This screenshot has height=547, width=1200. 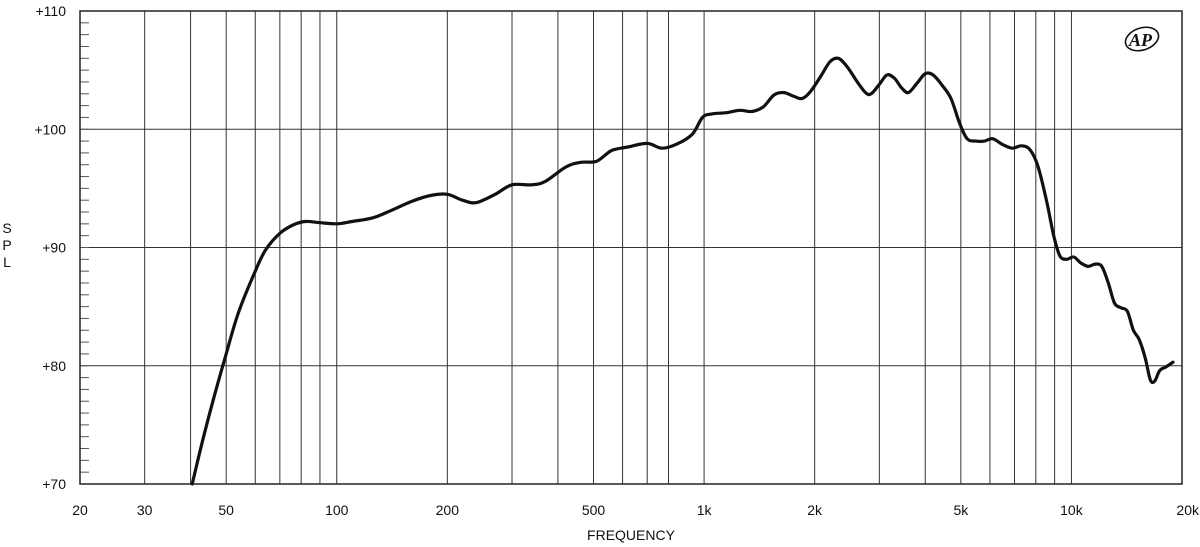 What do you see at coordinates (50, 129) in the screenshot?
I see `y-tick-label: +100` at bounding box center [50, 129].